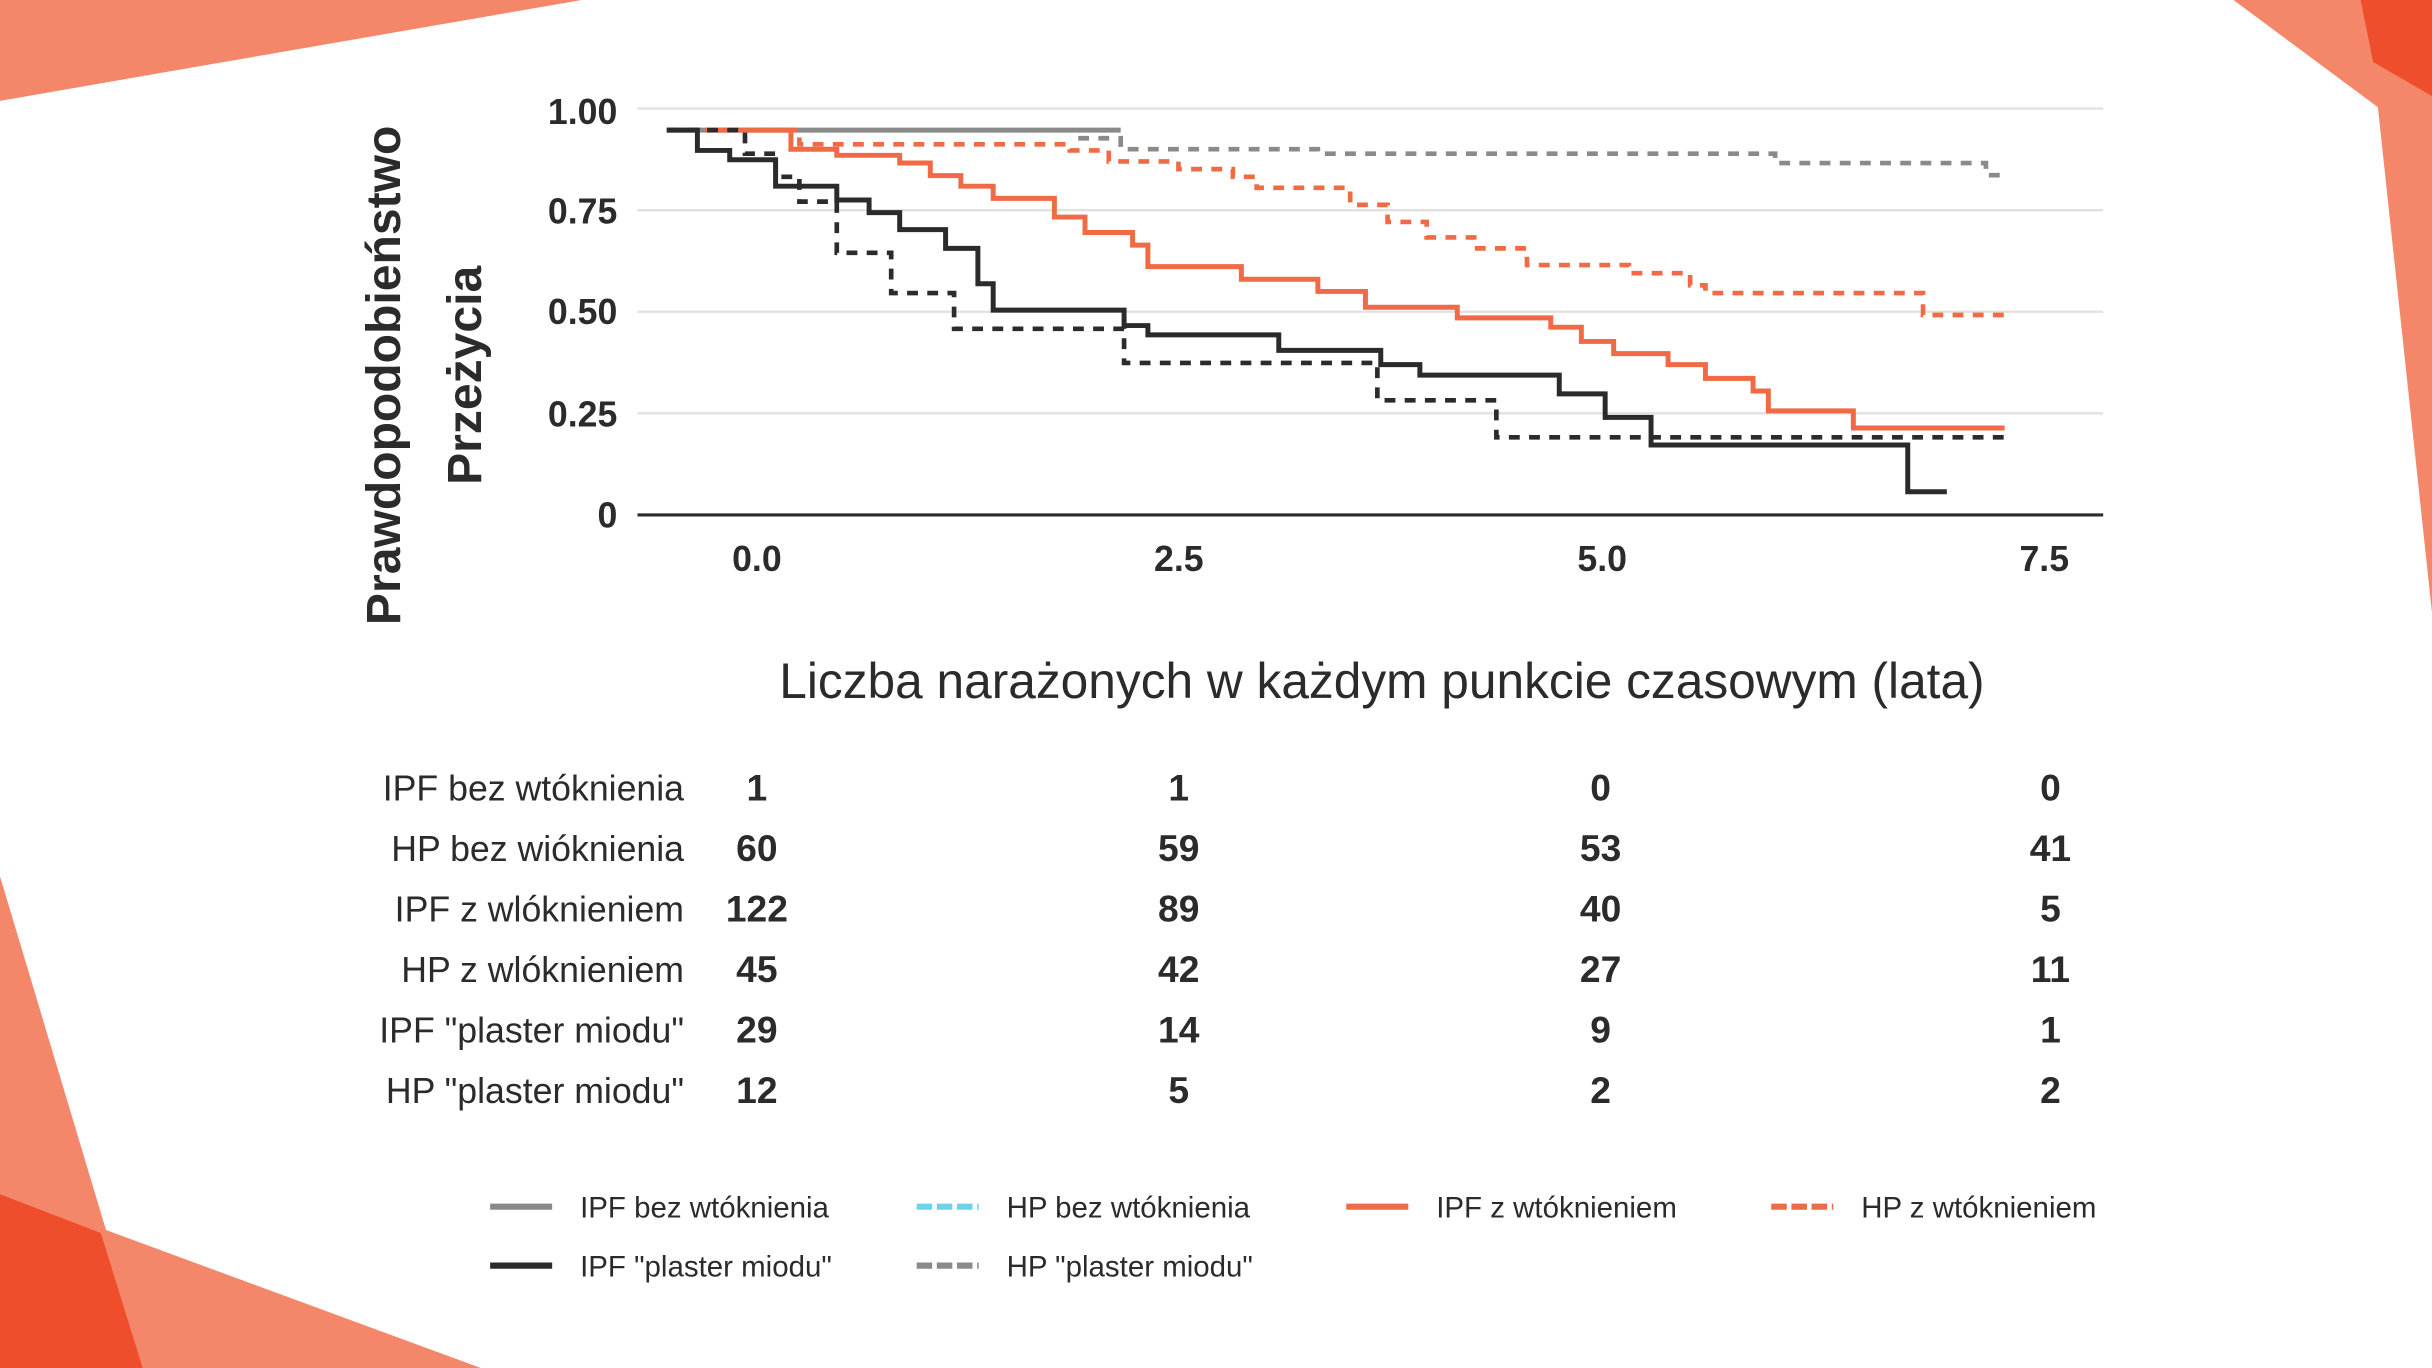 Image resolution: width=2432 pixels, height=1368 pixels. I want to click on risk-row-label: HP z wlóknieniem, so click(542, 970).